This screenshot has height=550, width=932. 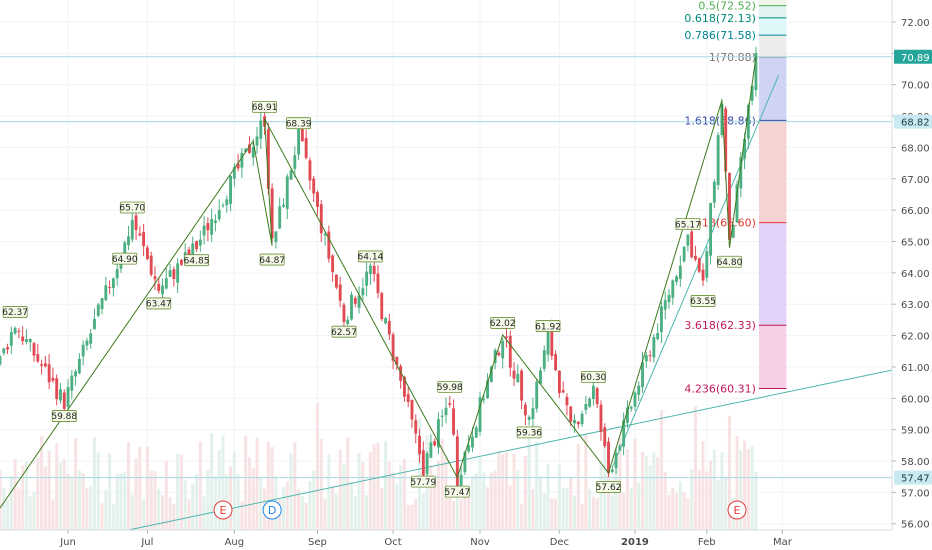 What do you see at coordinates (772, 26) in the screenshot?
I see `fib-zone` at bounding box center [772, 26].